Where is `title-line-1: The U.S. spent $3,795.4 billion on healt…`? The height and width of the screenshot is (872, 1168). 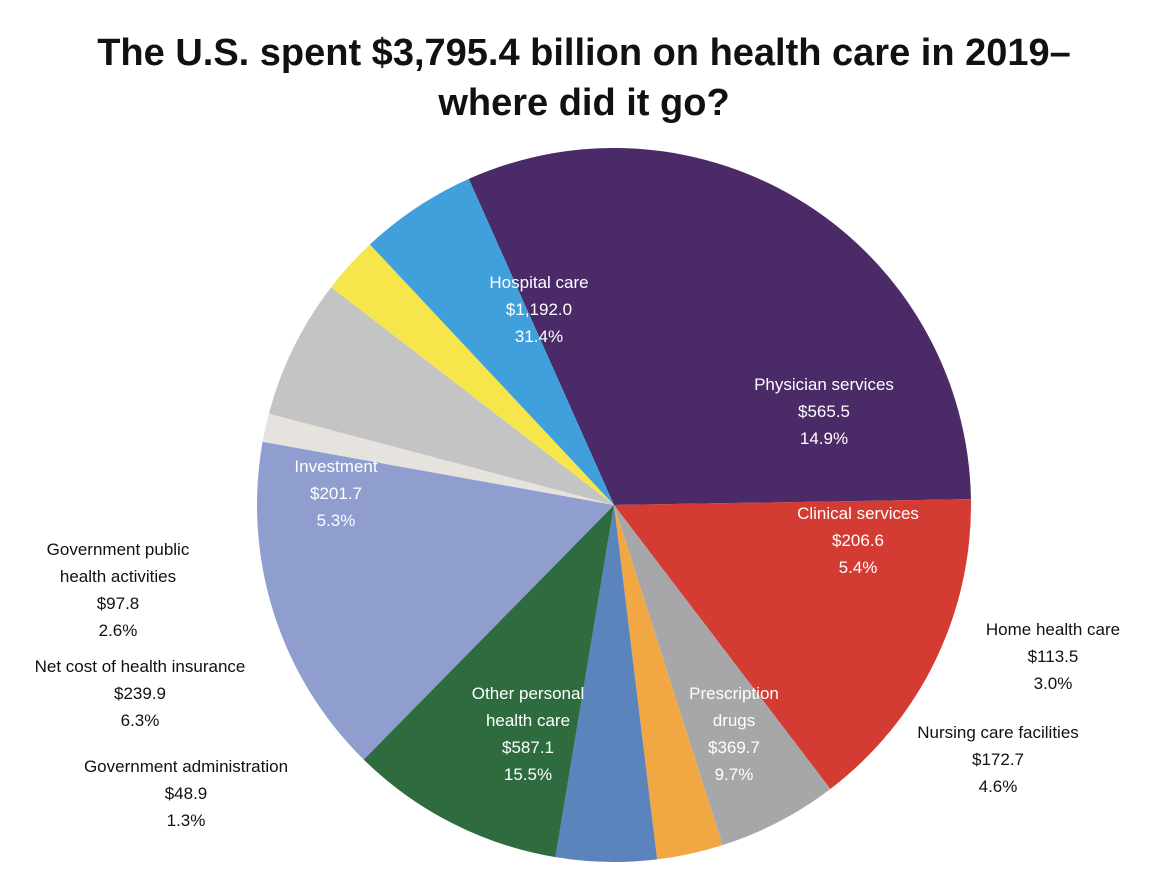
title-line-1: The U.S. spent $3,795.4 billion on healt… is located at coordinates (584, 53).